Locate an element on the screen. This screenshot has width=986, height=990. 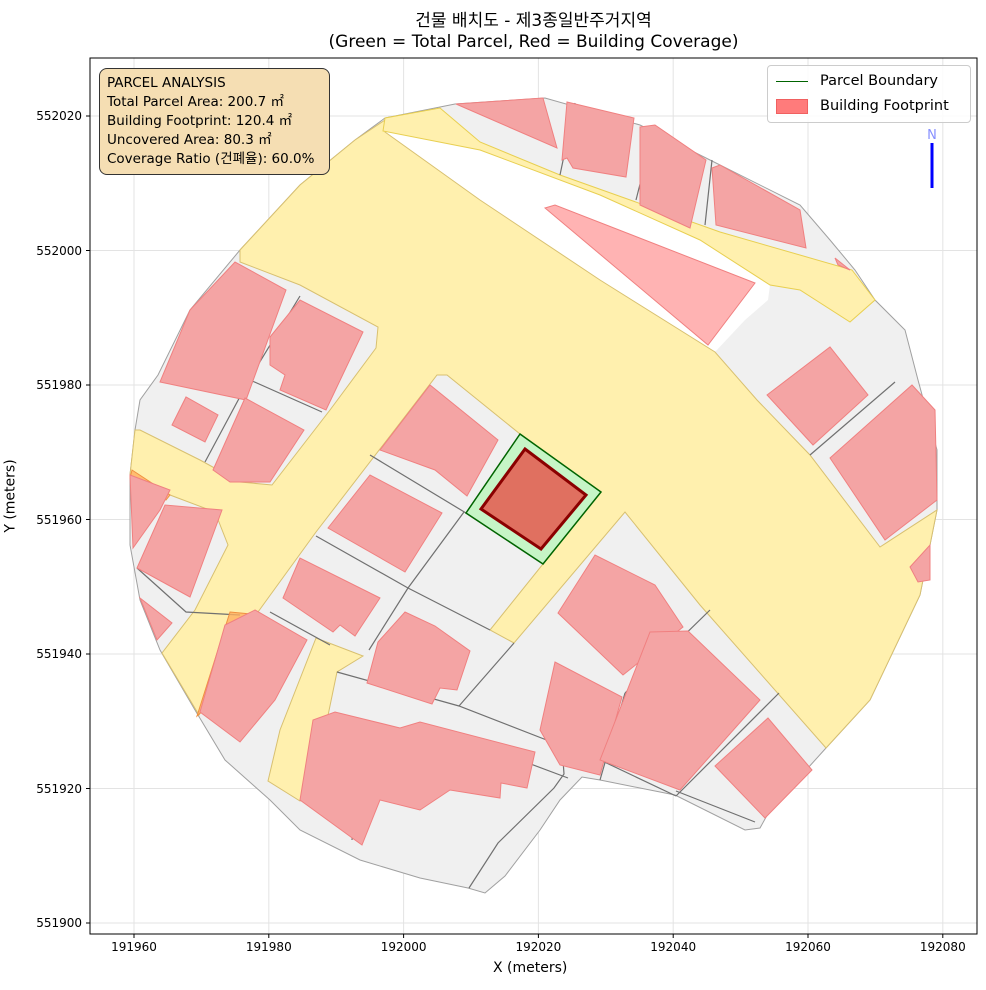
y-tick-label: 551940 is located at coordinates (59, 654).